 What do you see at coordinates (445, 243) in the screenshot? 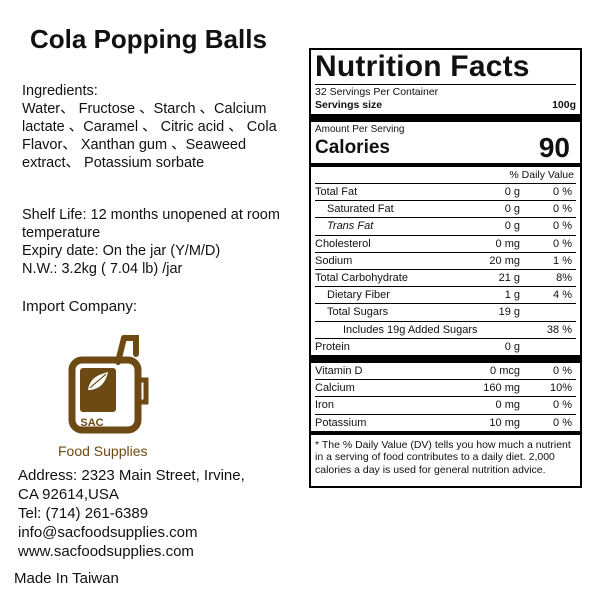
I see `nutrient-row: Cholesterol 0 mg 0 %` at bounding box center [445, 243].